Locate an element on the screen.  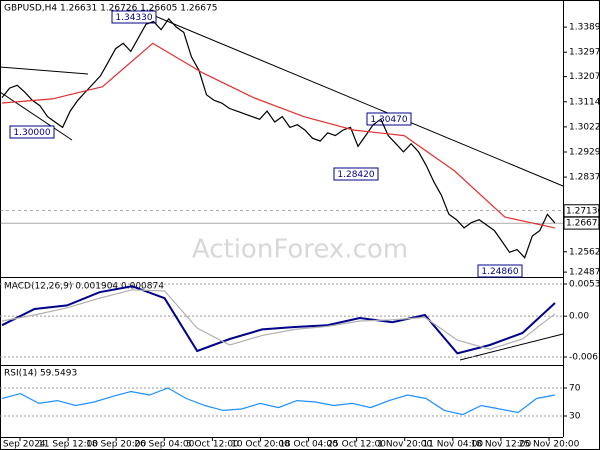
annotation-label: 1.24860 is located at coordinates (499, 272).